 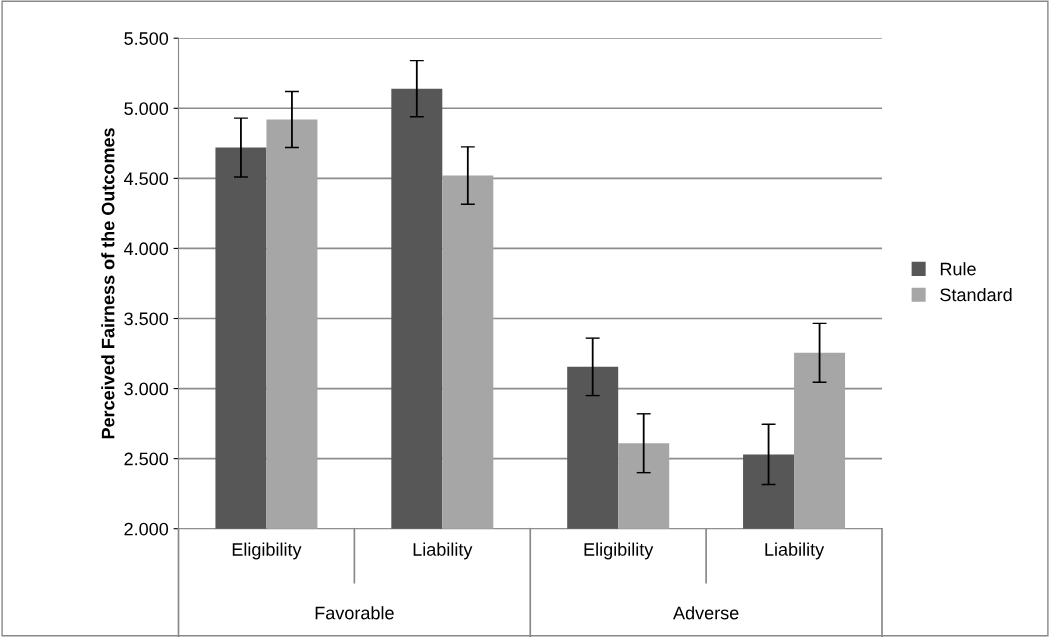 I want to click on y-axis-title: Perceived Fairness of the Outcomes, so click(x=108, y=283).